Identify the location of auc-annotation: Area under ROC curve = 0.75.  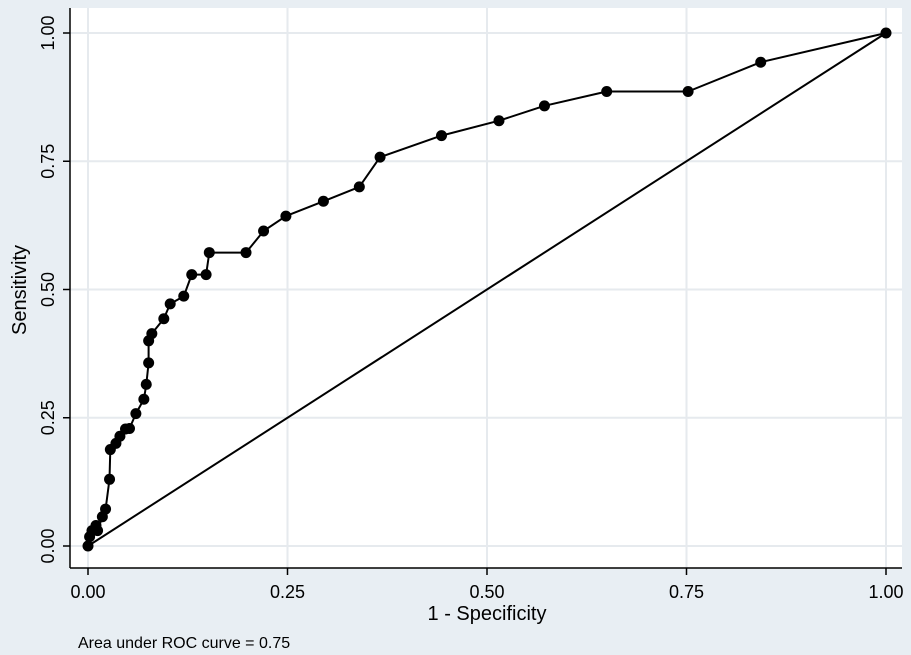
(184, 643).